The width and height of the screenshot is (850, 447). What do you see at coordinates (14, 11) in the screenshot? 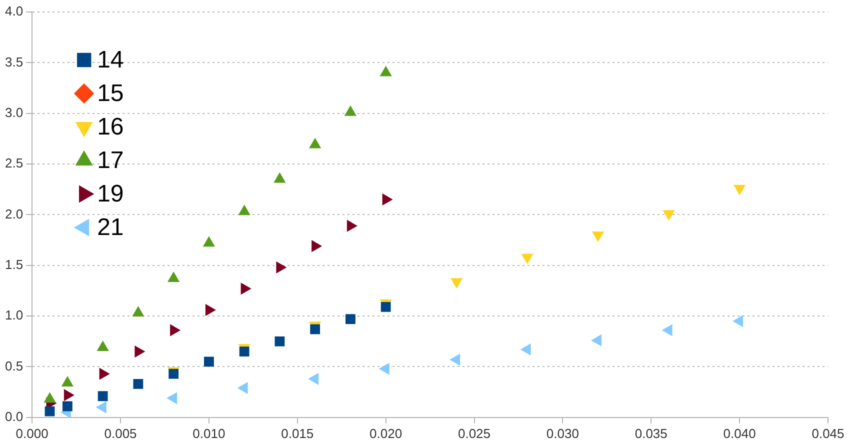
I see `y-tick-label: 4.0` at bounding box center [14, 11].